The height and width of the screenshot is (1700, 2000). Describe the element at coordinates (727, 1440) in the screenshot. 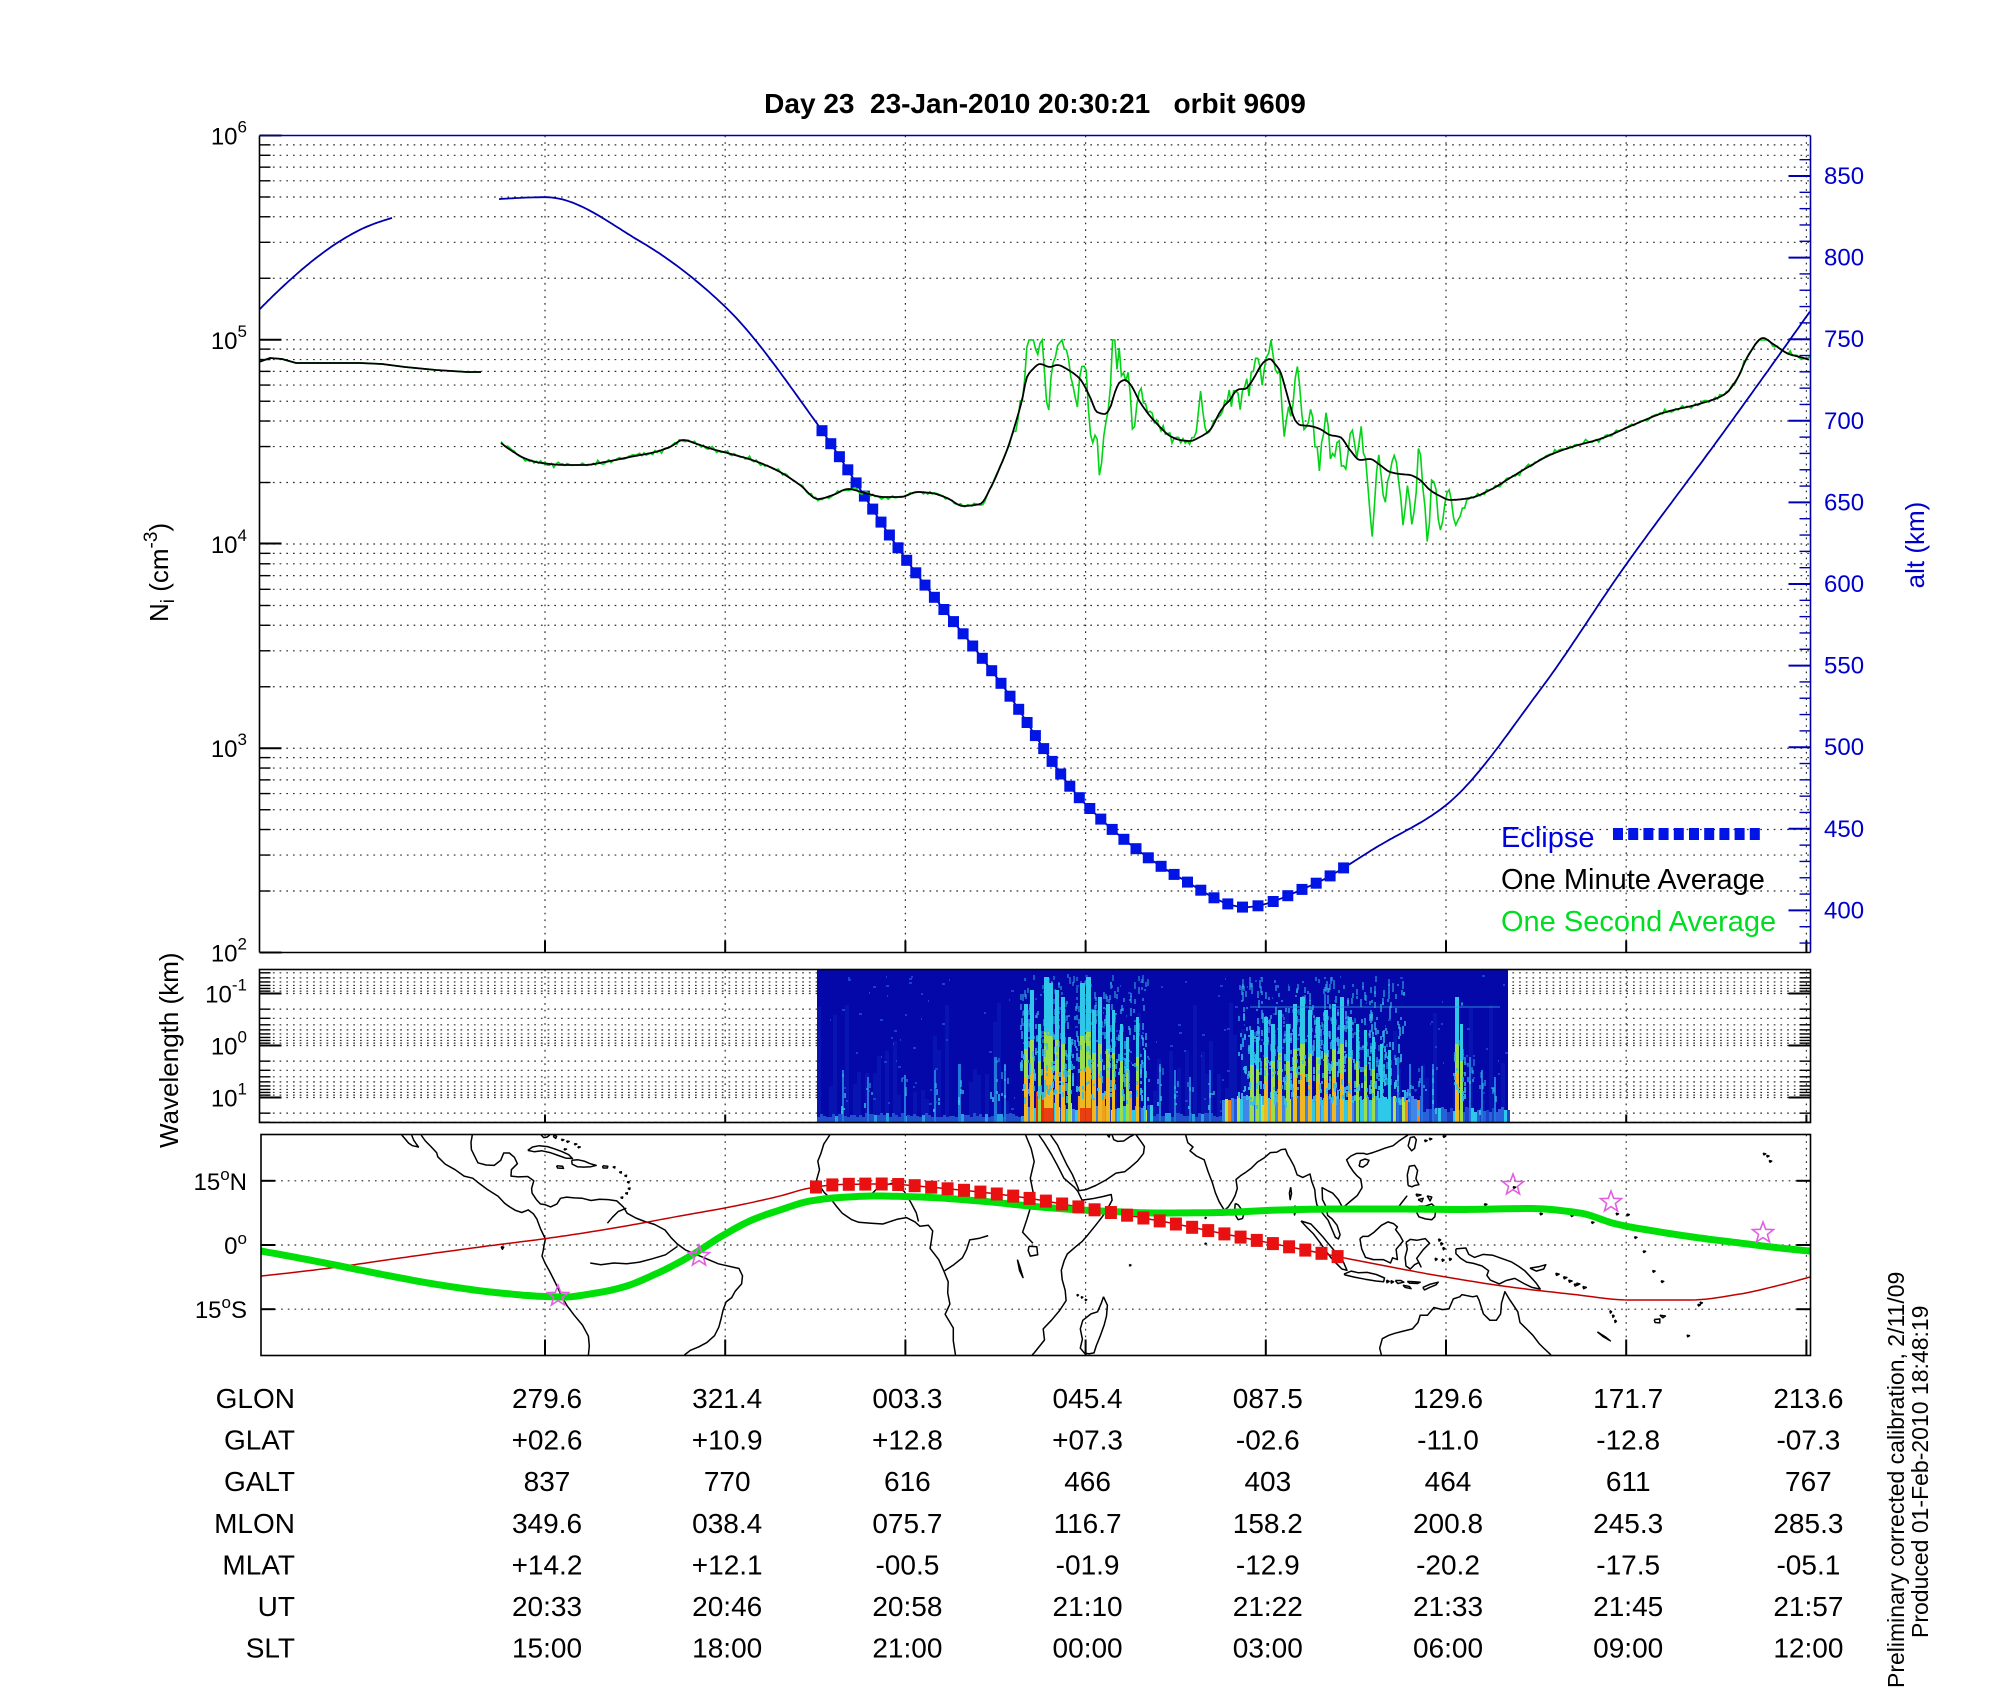

I see `svg-text: +10.9` at that location.